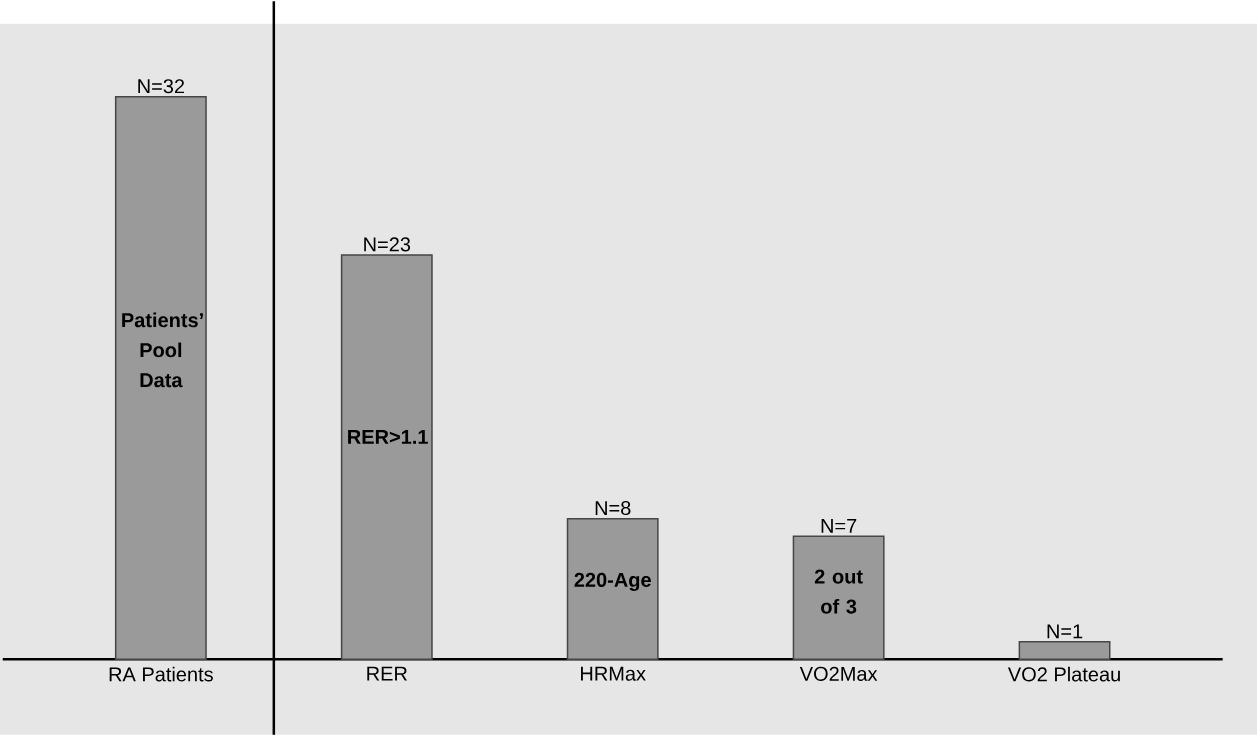 This screenshot has width=1257, height=736. What do you see at coordinates (612, 581) in the screenshot?
I see `annotation: 220-Age` at bounding box center [612, 581].